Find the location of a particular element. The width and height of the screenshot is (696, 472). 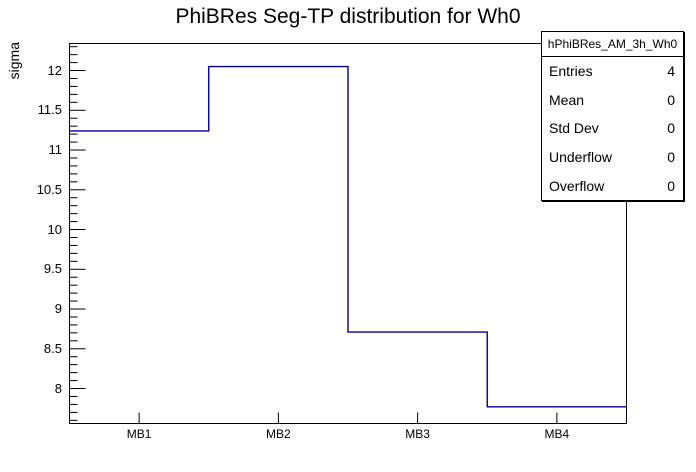

stats-row-label: Overflow is located at coordinates (577, 185).